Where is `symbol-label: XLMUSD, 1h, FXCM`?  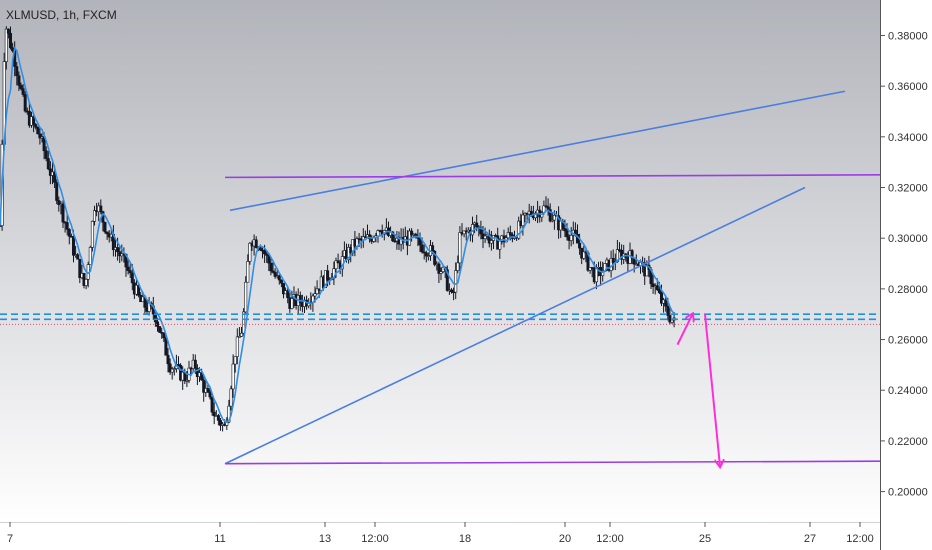 symbol-label: XLMUSD, 1h, FXCM is located at coordinates (61, 15).